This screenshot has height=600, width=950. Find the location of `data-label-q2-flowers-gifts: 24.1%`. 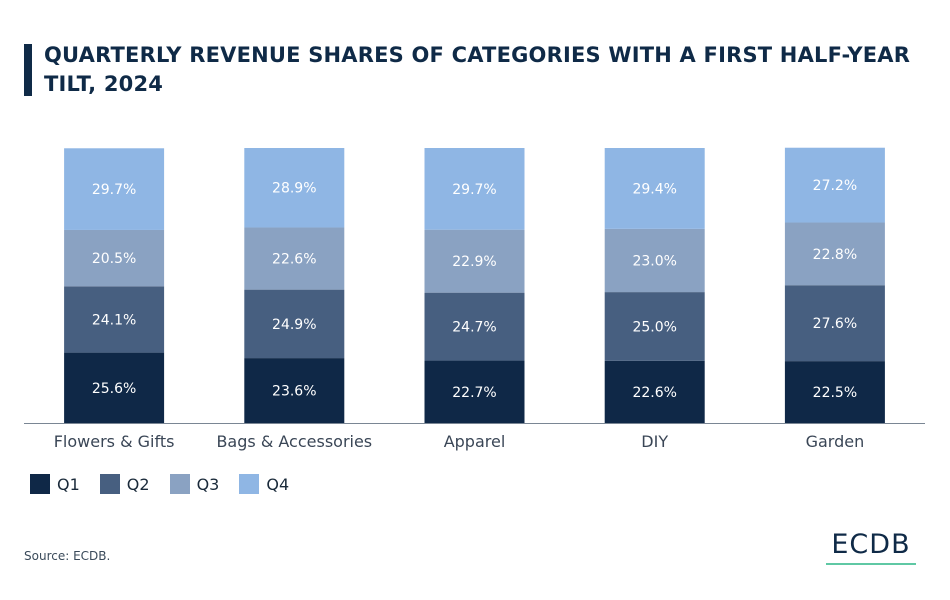

data-label-q2-flowers-gifts: 24.1% is located at coordinates (114, 320).